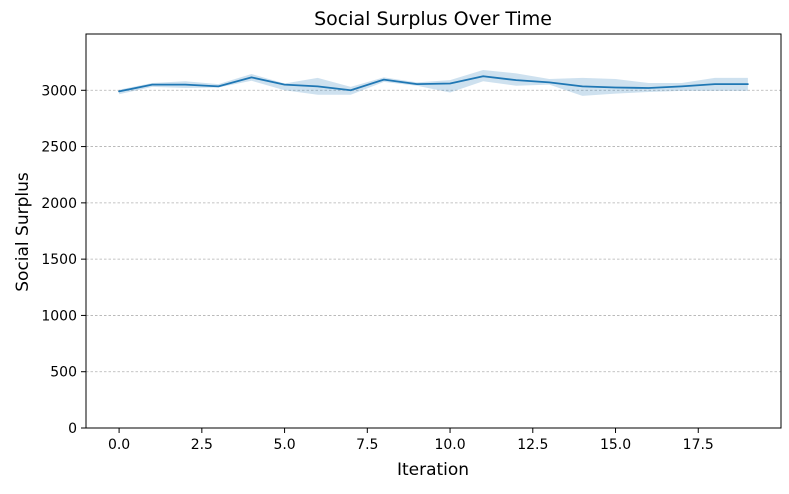 The image size is (789, 494). I want to click on x-tick-label: 5.0, so click(284, 445).